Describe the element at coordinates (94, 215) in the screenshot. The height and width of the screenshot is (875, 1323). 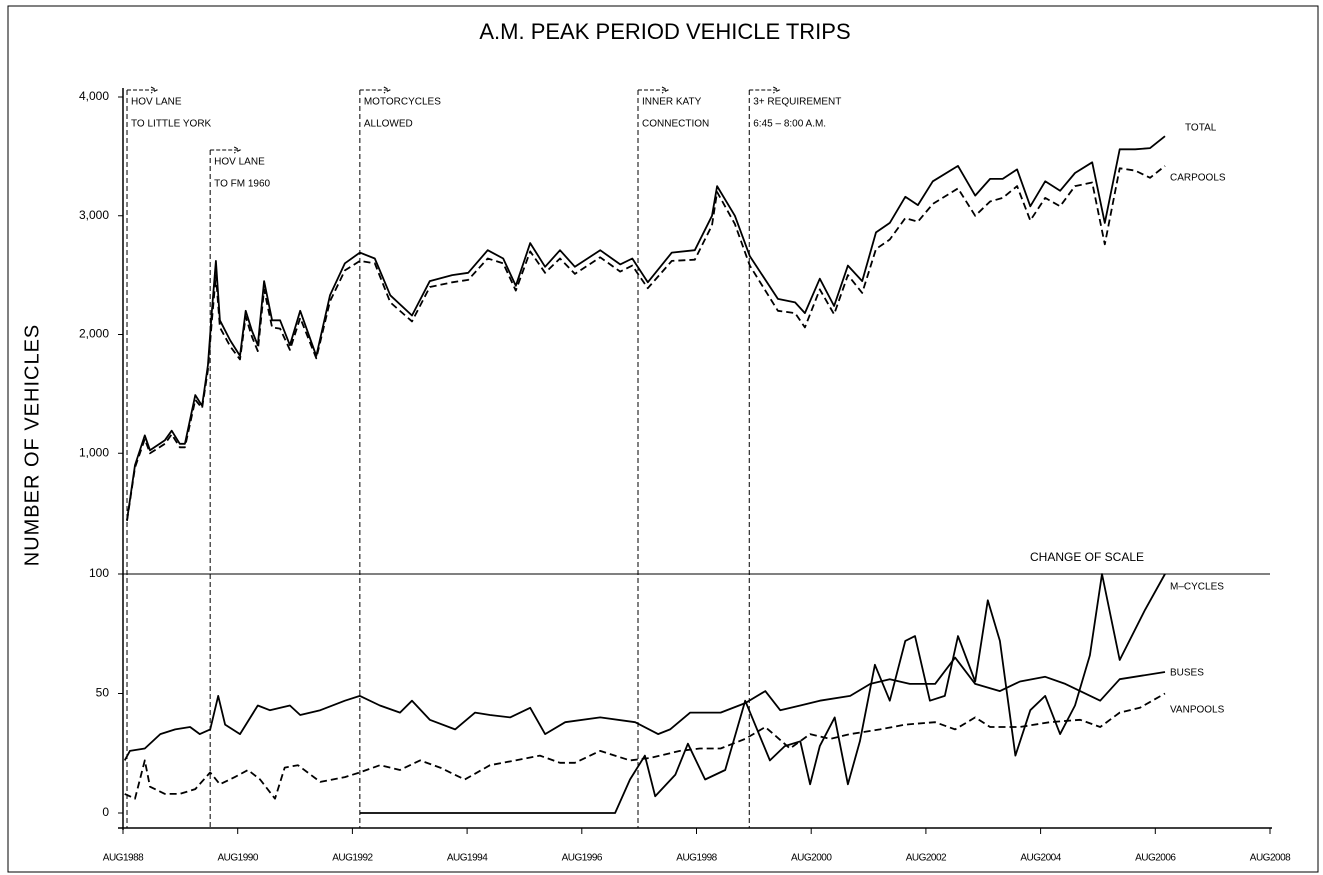
I see `y-tick-label: 3,000` at that location.